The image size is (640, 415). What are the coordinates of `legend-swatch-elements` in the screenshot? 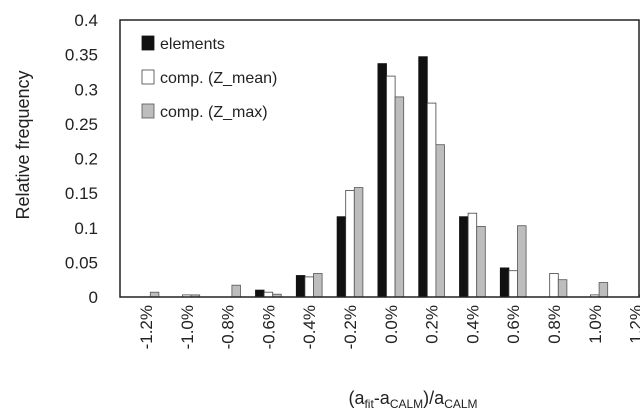 It's located at (148, 43).